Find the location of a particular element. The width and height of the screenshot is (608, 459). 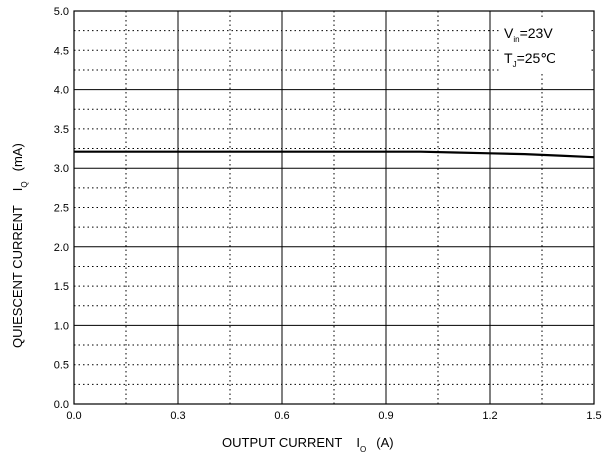

annotation-vin: Vin=23V is located at coordinates (528, 34).